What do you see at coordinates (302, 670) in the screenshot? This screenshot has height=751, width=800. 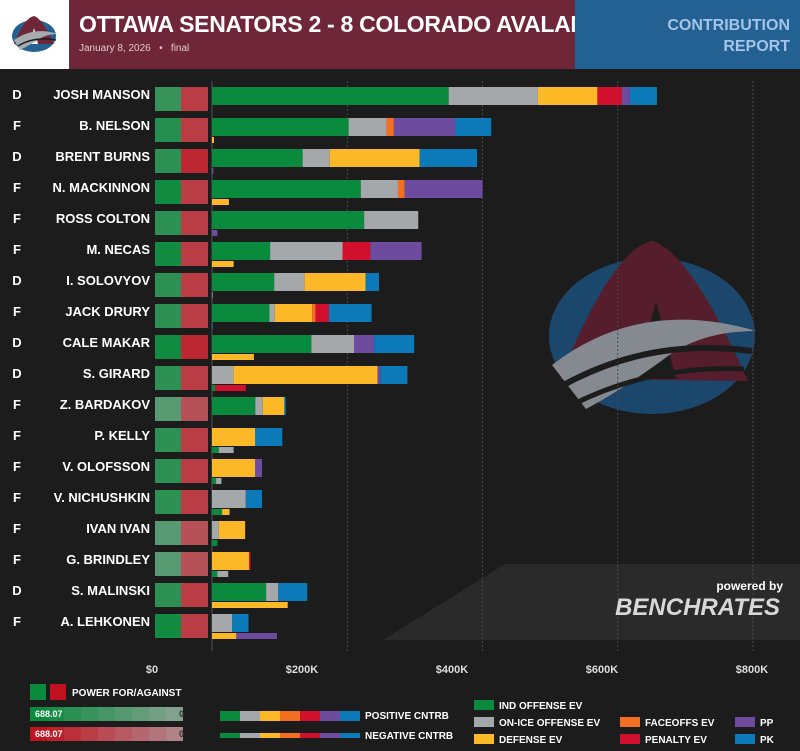 I see `x-tick-label: $200K` at bounding box center [302, 670].